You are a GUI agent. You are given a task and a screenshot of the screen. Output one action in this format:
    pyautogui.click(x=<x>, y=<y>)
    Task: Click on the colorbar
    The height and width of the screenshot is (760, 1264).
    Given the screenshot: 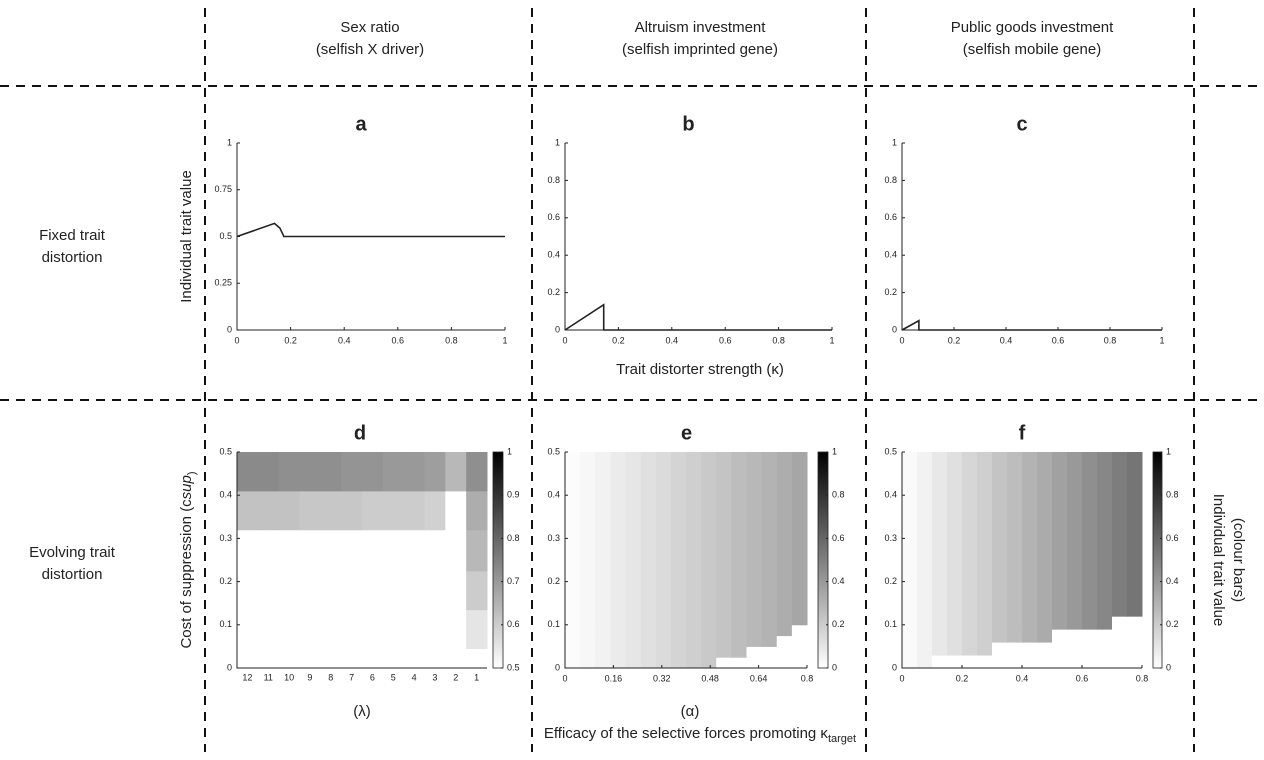 What is the action you would take?
    pyautogui.click(x=498, y=560)
    